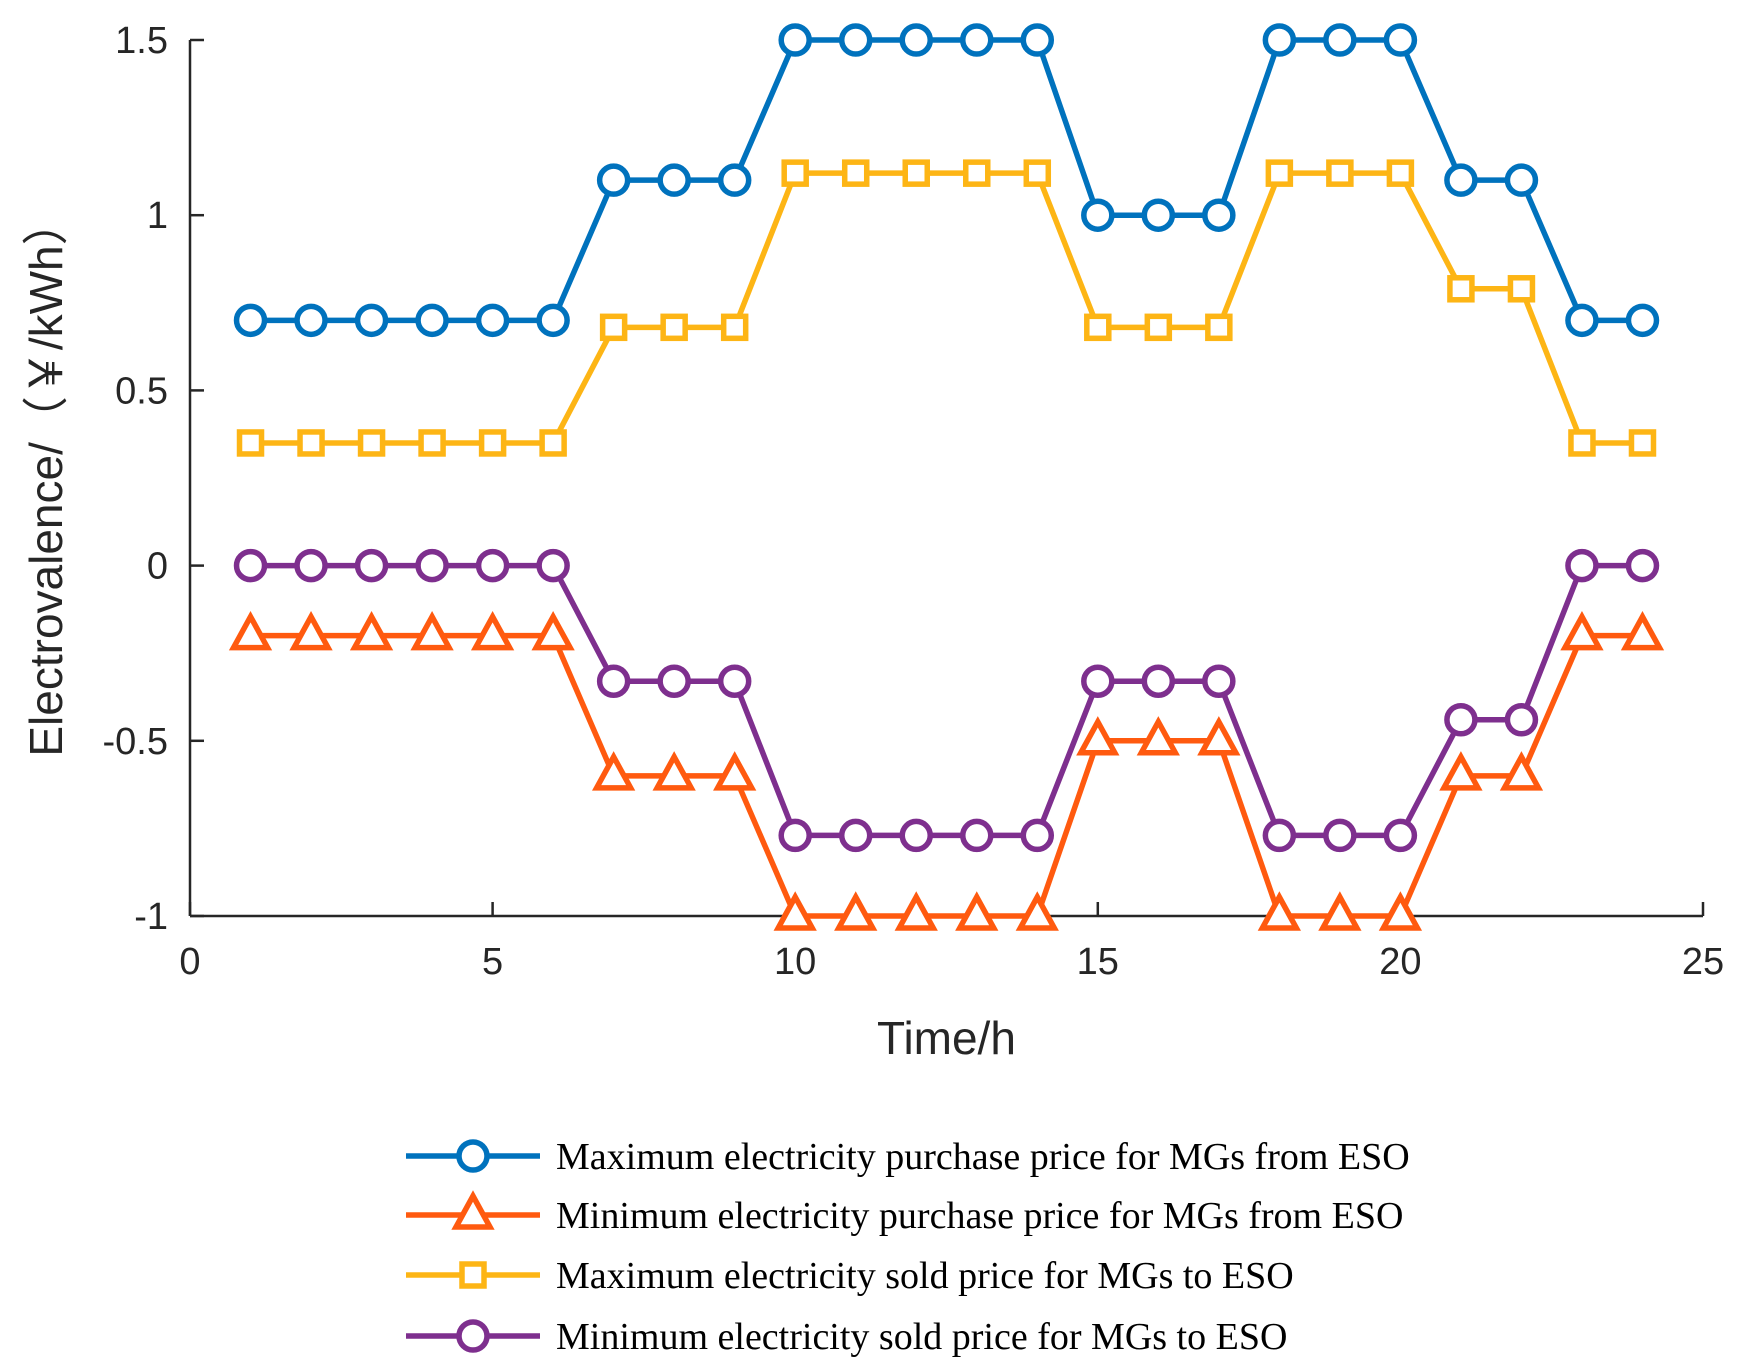 Image resolution: width=1742 pixels, height=1369 pixels. I want to click on y-tick-label: 0, so click(157, 567).